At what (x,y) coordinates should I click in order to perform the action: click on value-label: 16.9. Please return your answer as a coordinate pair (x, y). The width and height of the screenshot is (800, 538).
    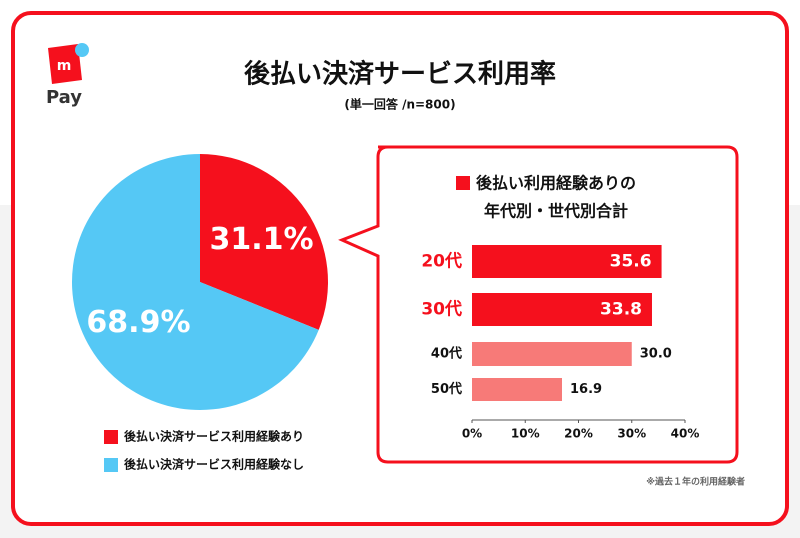
    Looking at the image, I should click on (586, 389).